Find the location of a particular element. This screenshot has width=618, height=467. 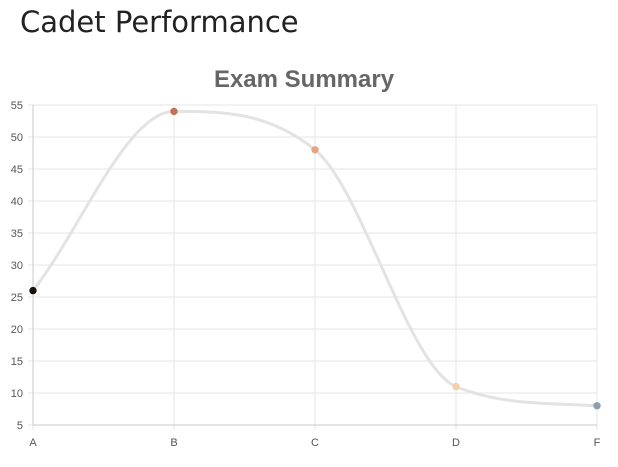

data-point-b is located at coordinates (174, 111).